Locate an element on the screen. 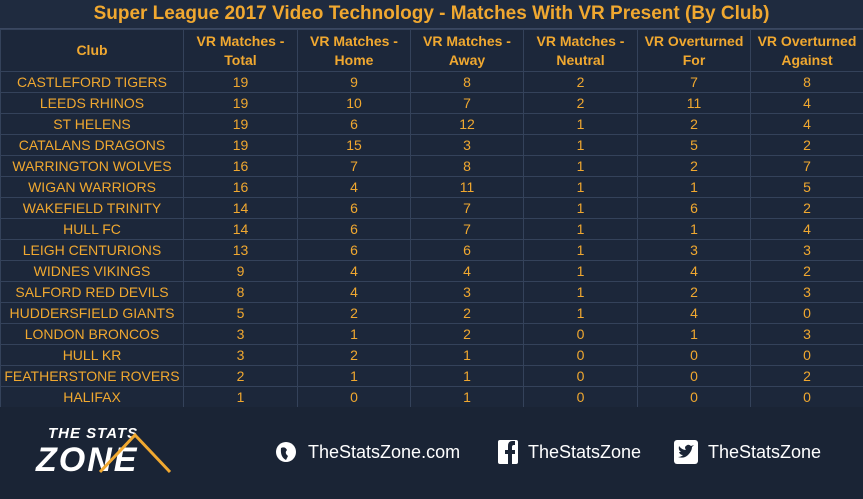 The height and width of the screenshot is (499, 863). table-row: LEEDS RHINOS 19 10 7 2 11 4 is located at coordinates (431, 103).